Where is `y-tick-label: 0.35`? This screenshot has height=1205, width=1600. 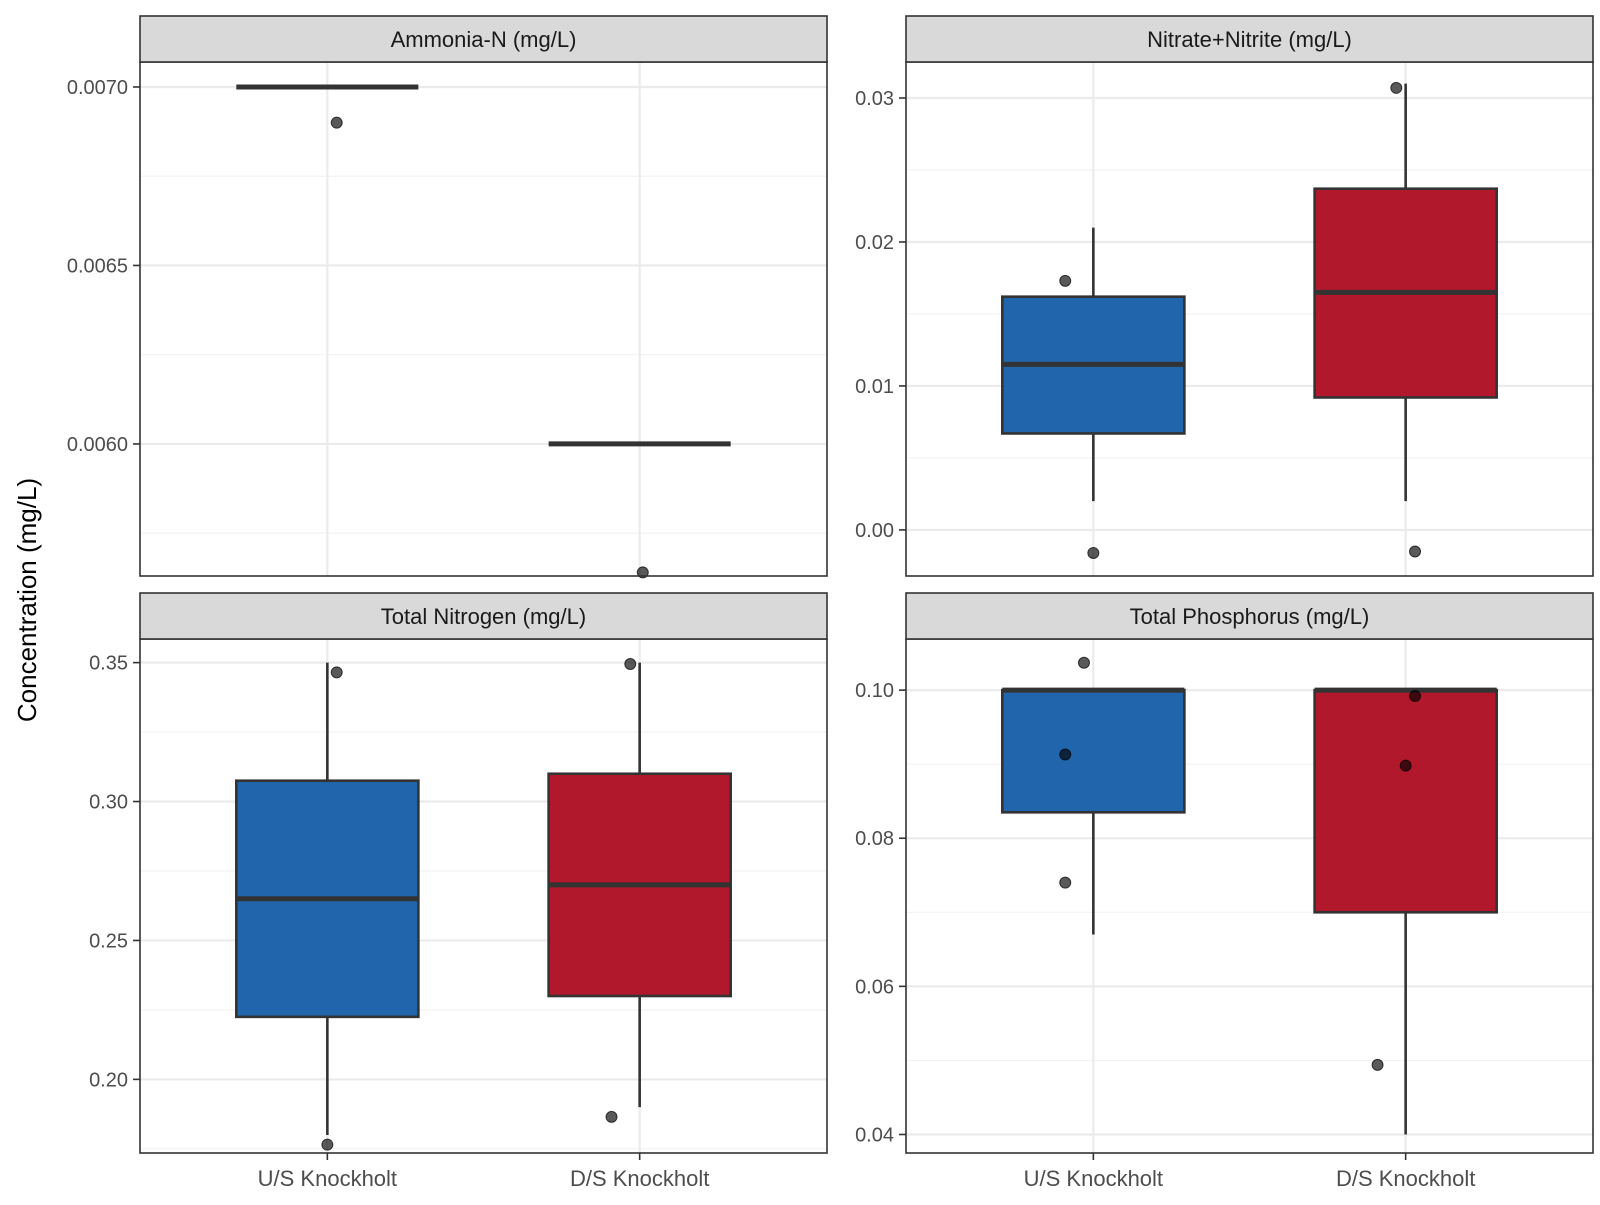 y-tick-label: 0.35 is located at coordinates (108, 664).